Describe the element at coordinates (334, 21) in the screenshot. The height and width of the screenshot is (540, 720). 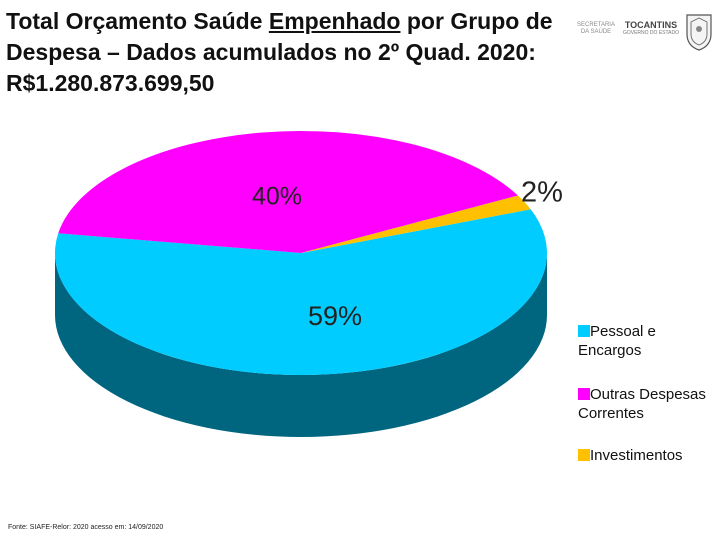
I see `title-underlined: Empenhado` at that location.